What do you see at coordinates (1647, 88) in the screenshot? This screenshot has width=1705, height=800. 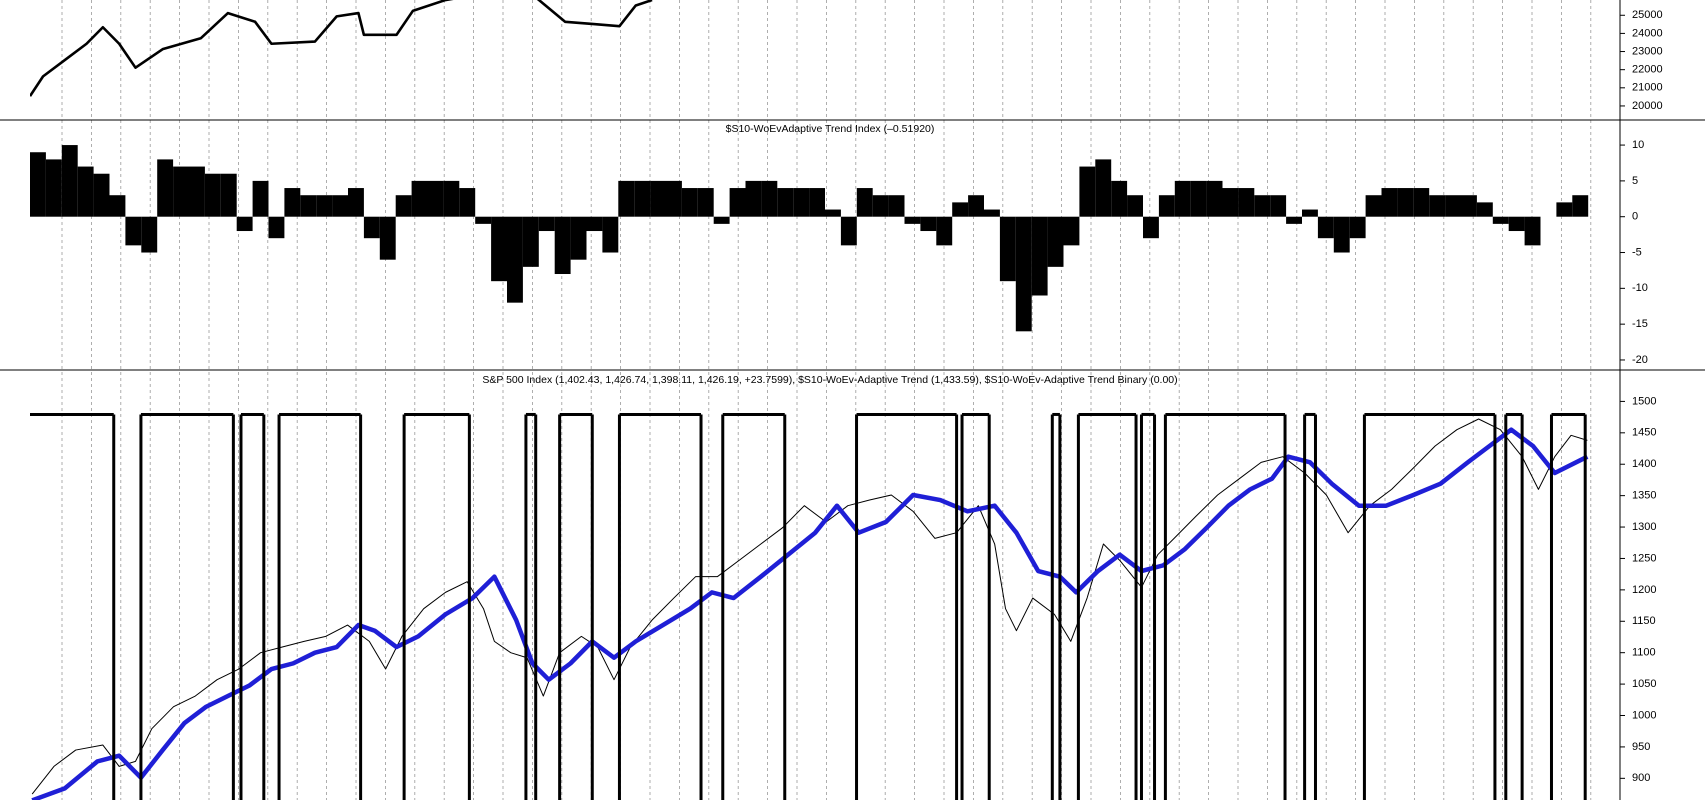 I see `y-tick-label: 21000` at bounding box center [1647, 88].